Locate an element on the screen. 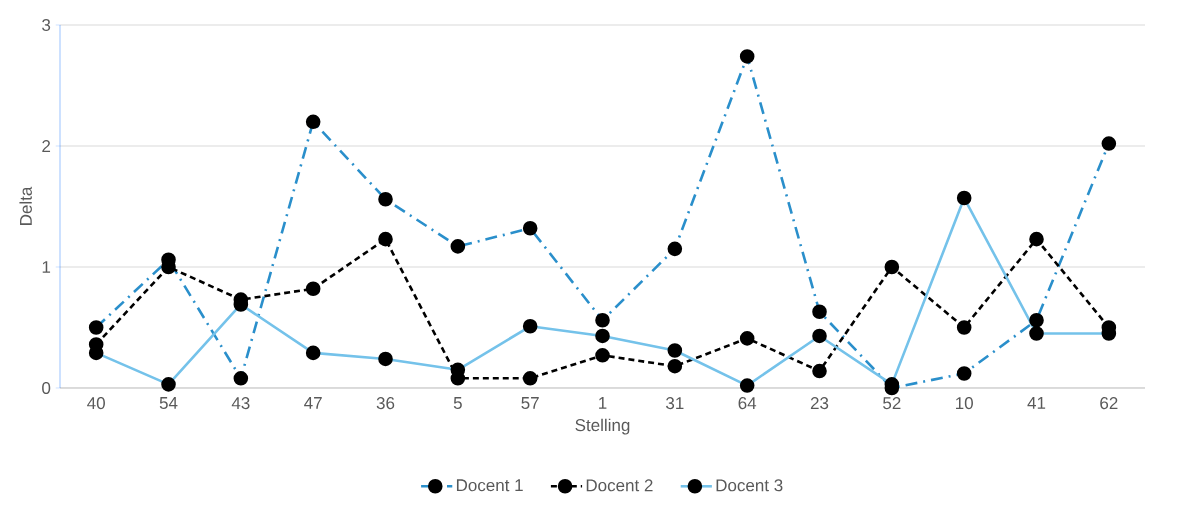 This screenshot has height=507, width=1194. y-tick-label: 0 is located at coordinates (46, 388).